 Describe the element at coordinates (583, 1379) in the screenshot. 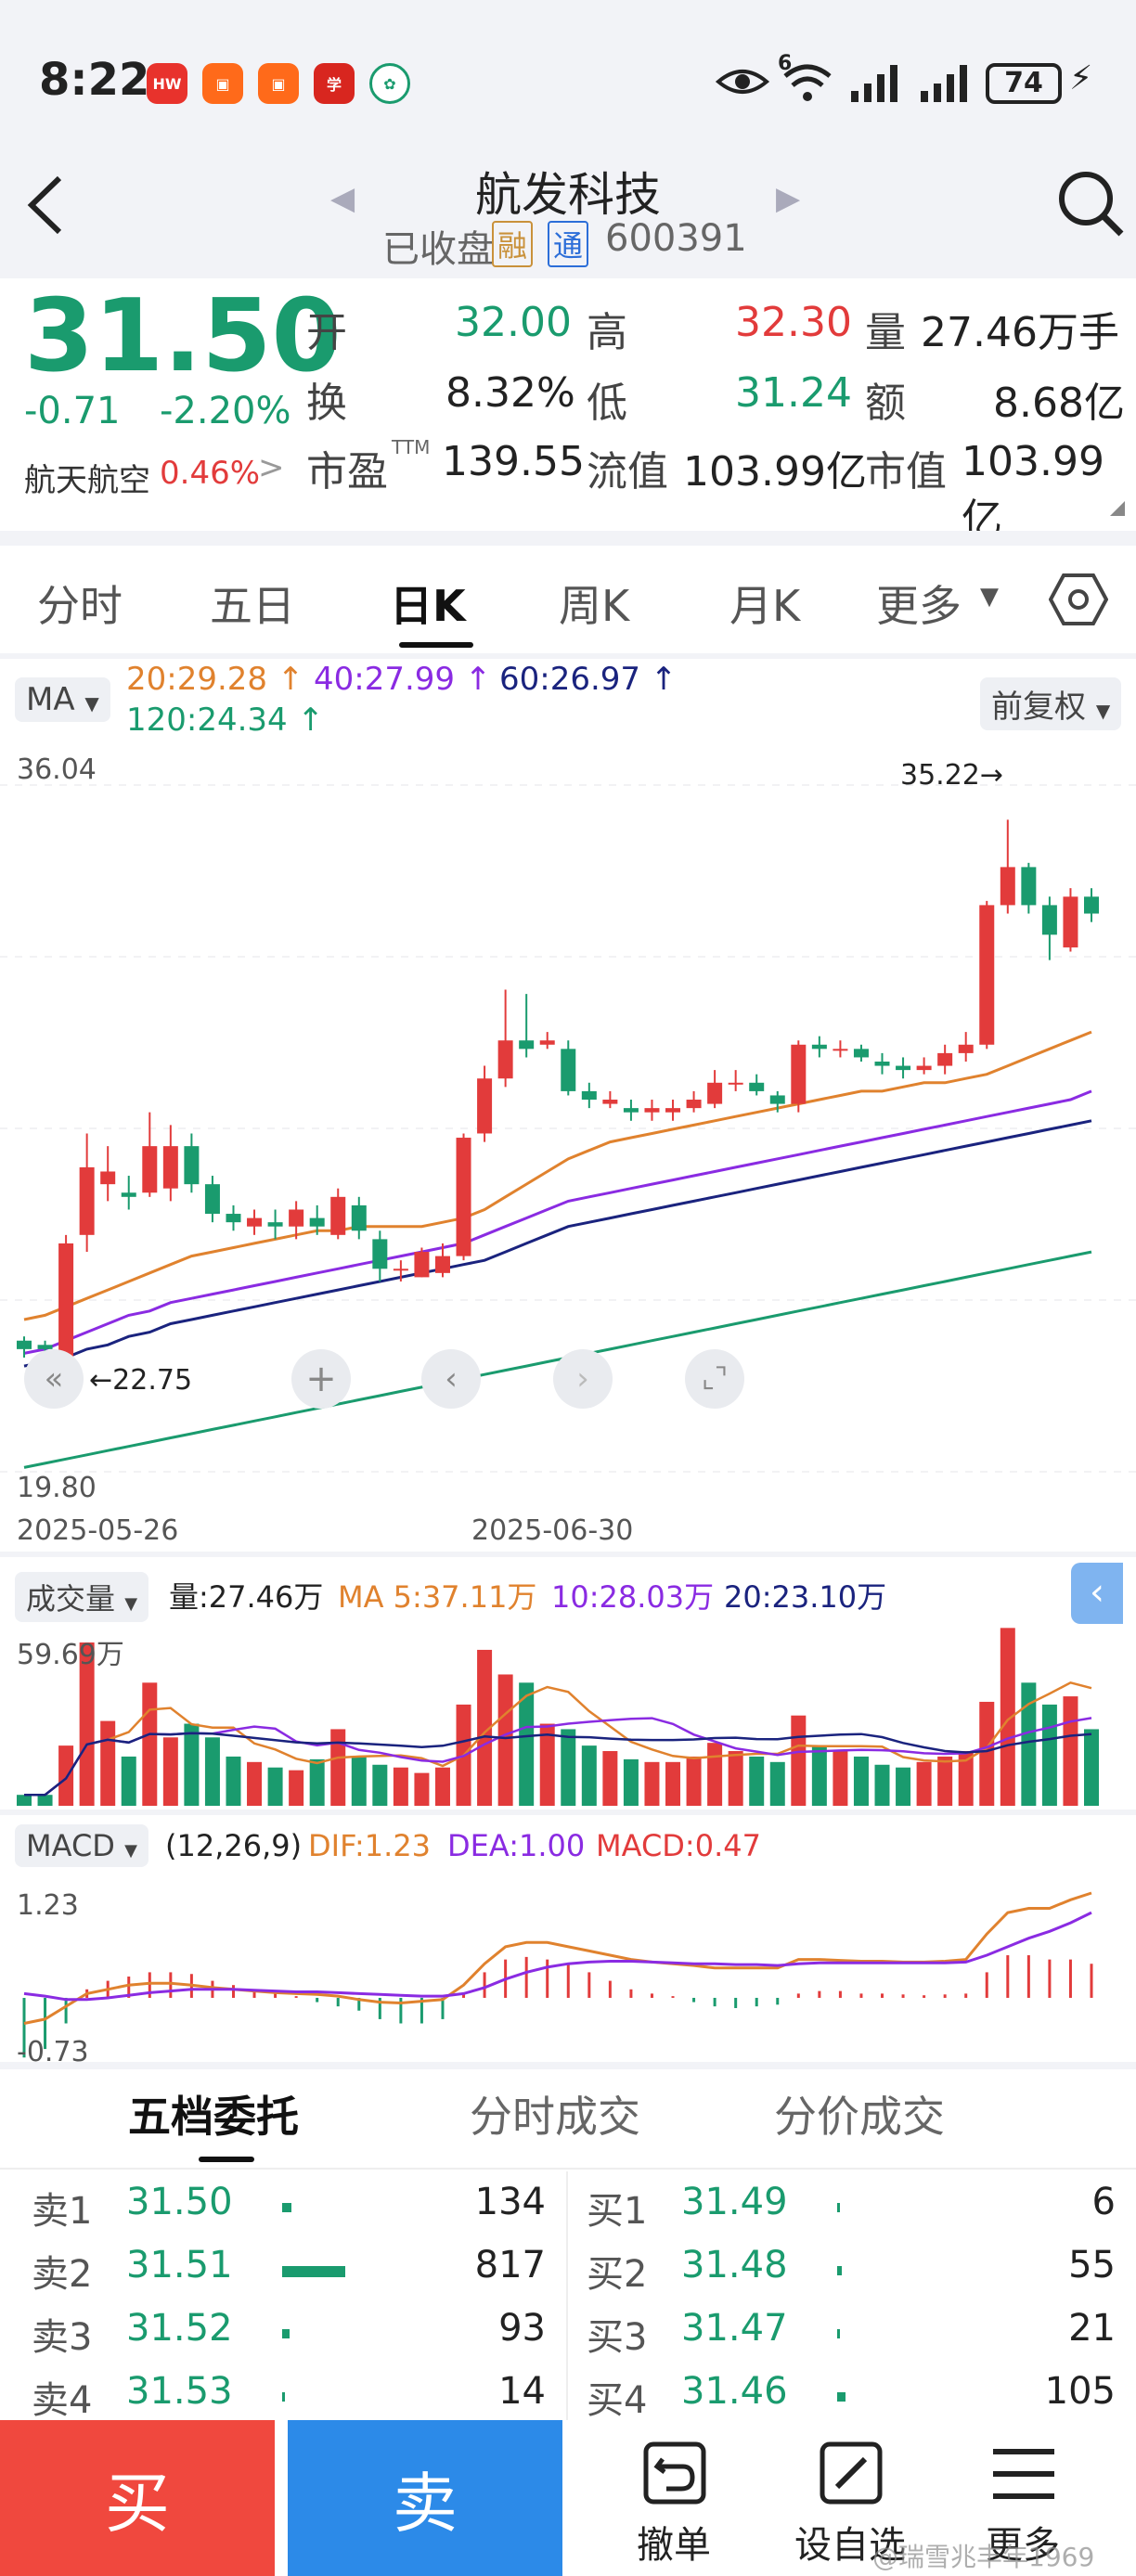

I see `scroll-right-icon: ›` at that location.